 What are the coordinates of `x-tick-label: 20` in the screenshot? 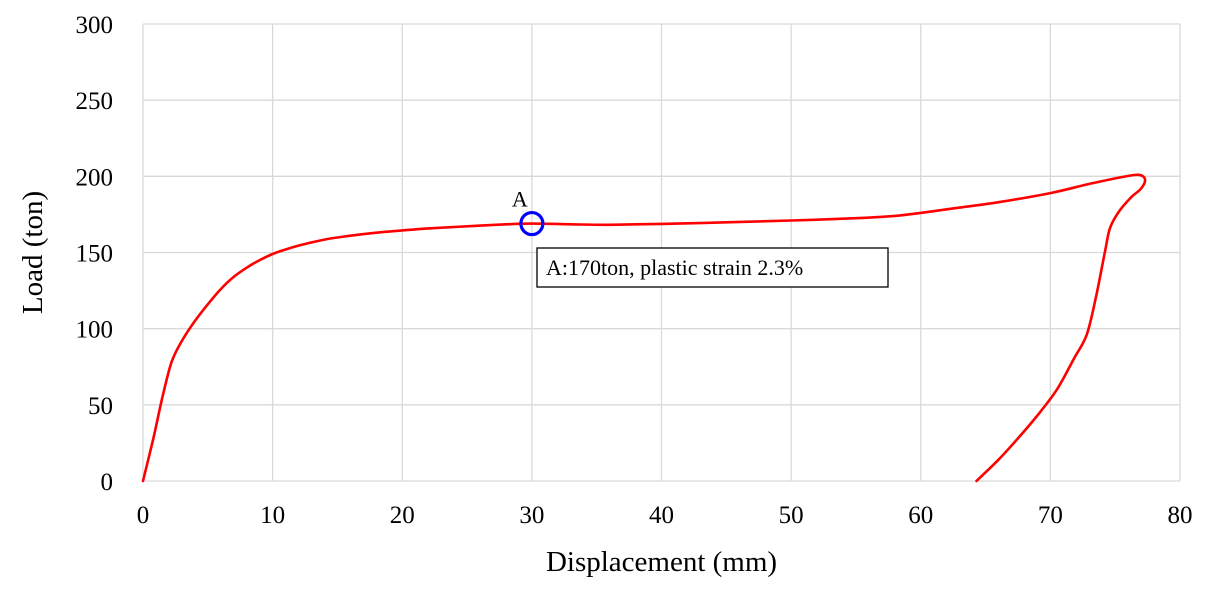 It's located at (402, 515).